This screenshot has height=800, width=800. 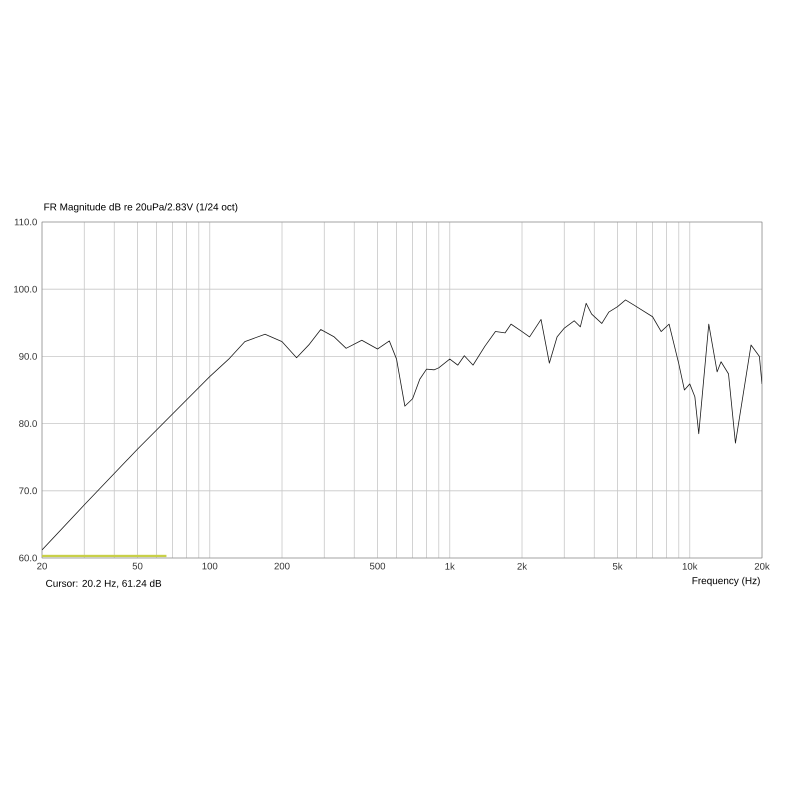 I want to click on x-axis-title: Frequency (Hz), so click(x=726, y=581).